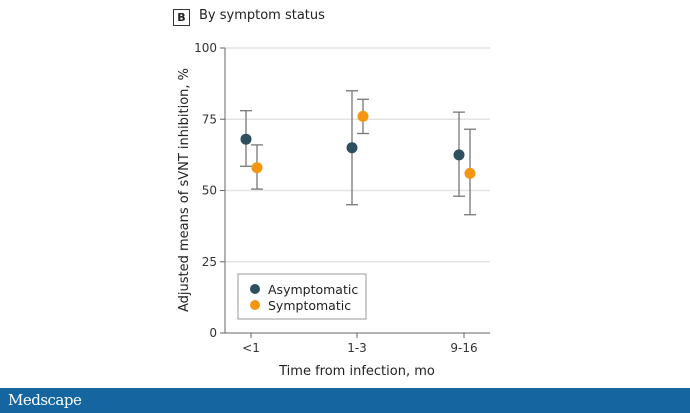  I want to click on legend-box, so click(302, 296).